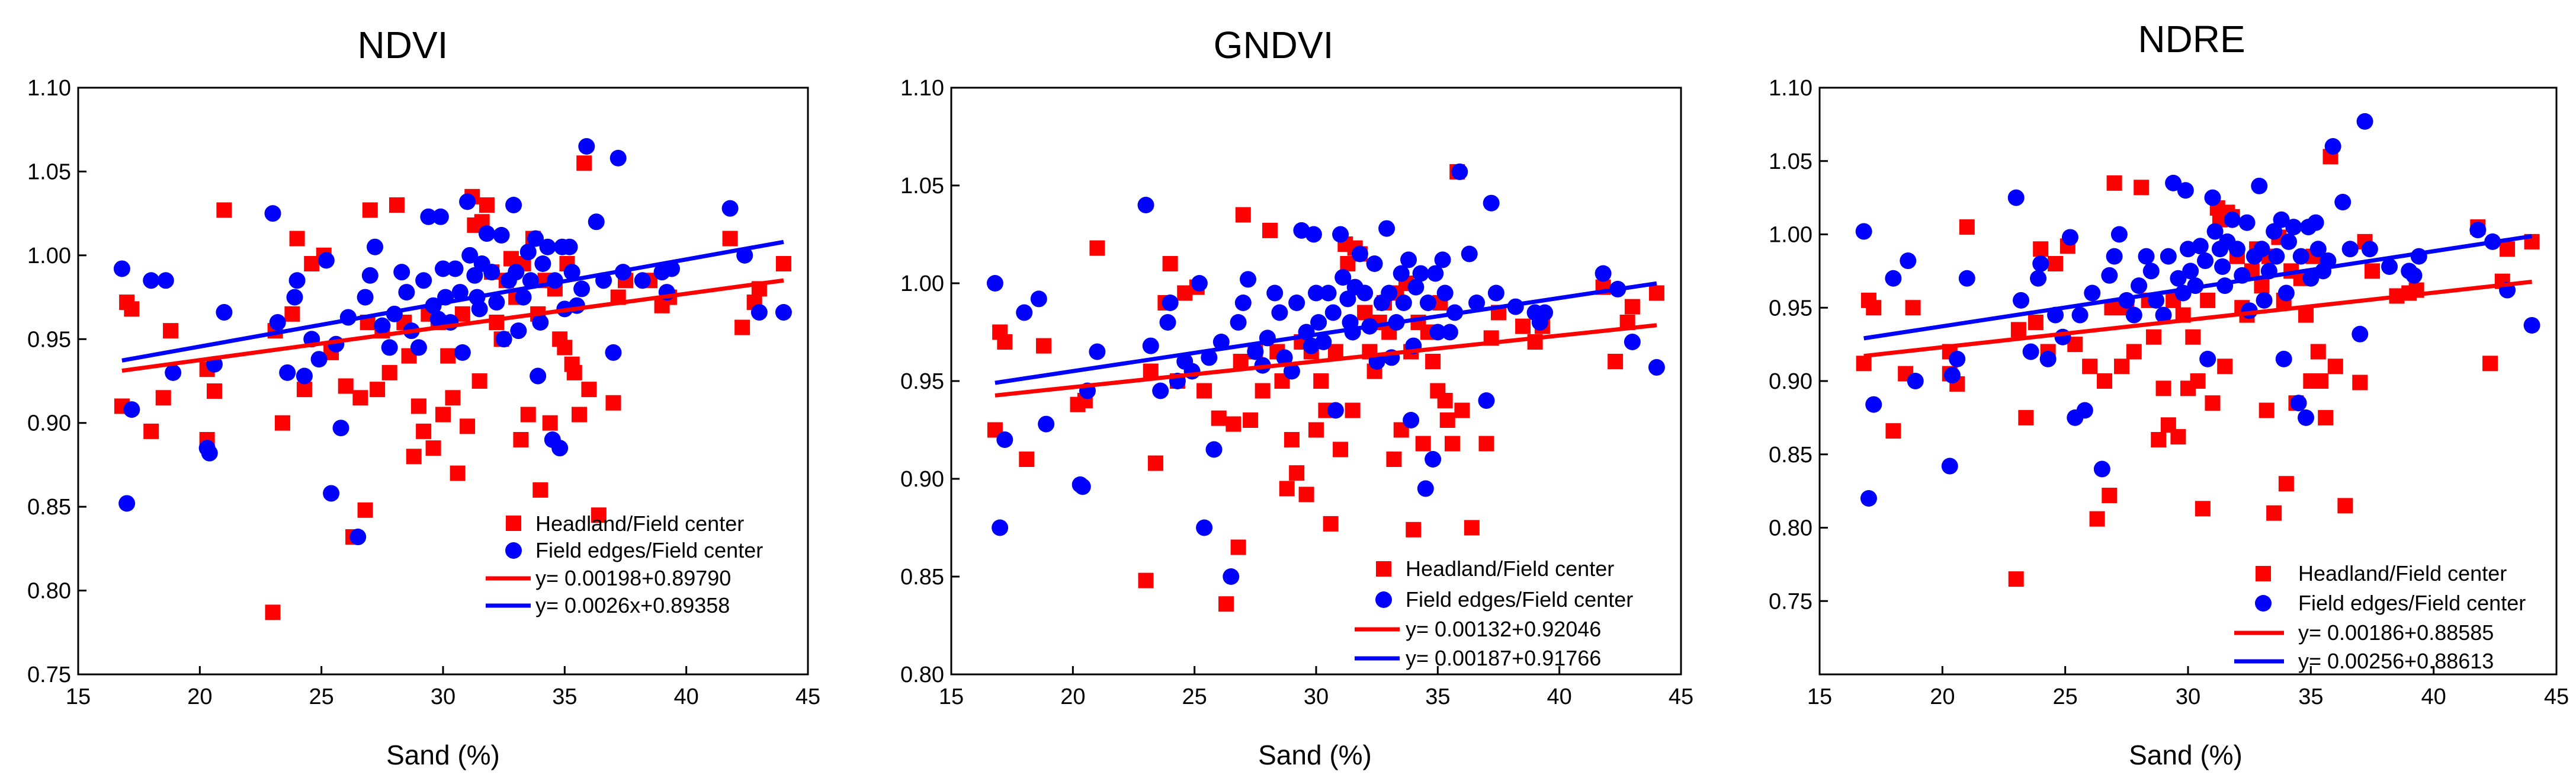 The height and width of the screenshot is (784, 2576). What do you see at coordinates (922, 479) in the screenshot?
I see `y-tick-label: 0.90` at bounding box center [922, 479].